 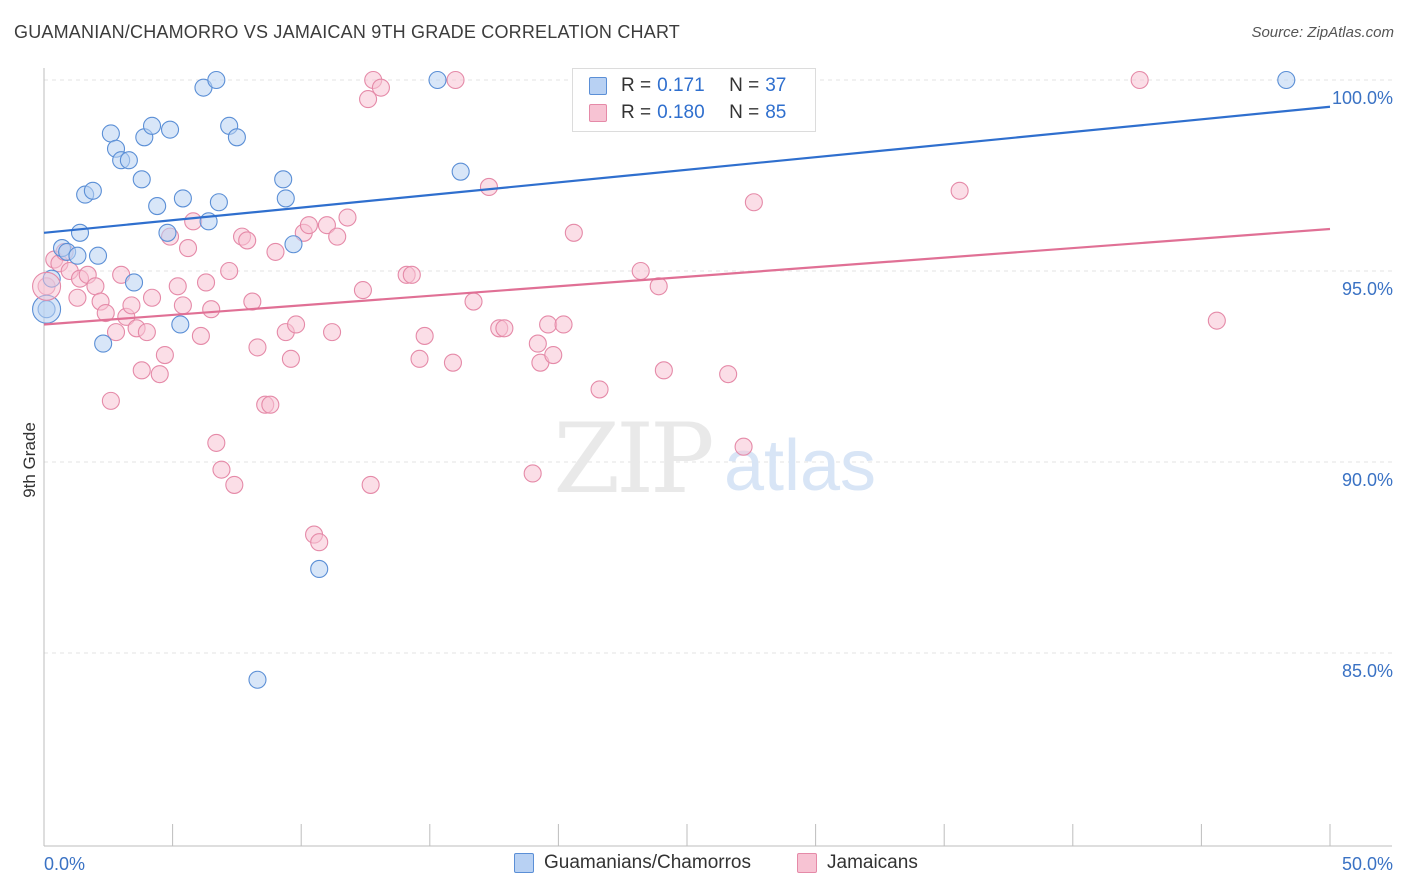 I want to click on legend-n-value: 37, so click(x=776, y=85).